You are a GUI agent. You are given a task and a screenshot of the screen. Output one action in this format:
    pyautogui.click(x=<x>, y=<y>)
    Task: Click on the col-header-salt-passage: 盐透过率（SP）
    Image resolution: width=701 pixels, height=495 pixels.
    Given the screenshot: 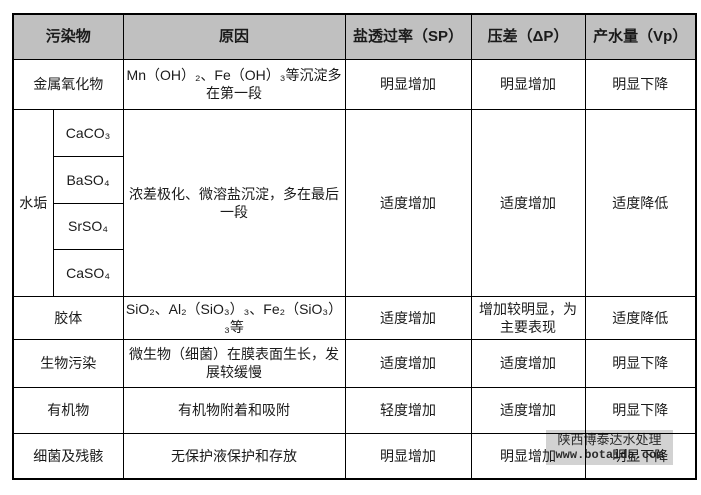 What is the action you would take?
    pyautogui.click(x=408, y=36)
    